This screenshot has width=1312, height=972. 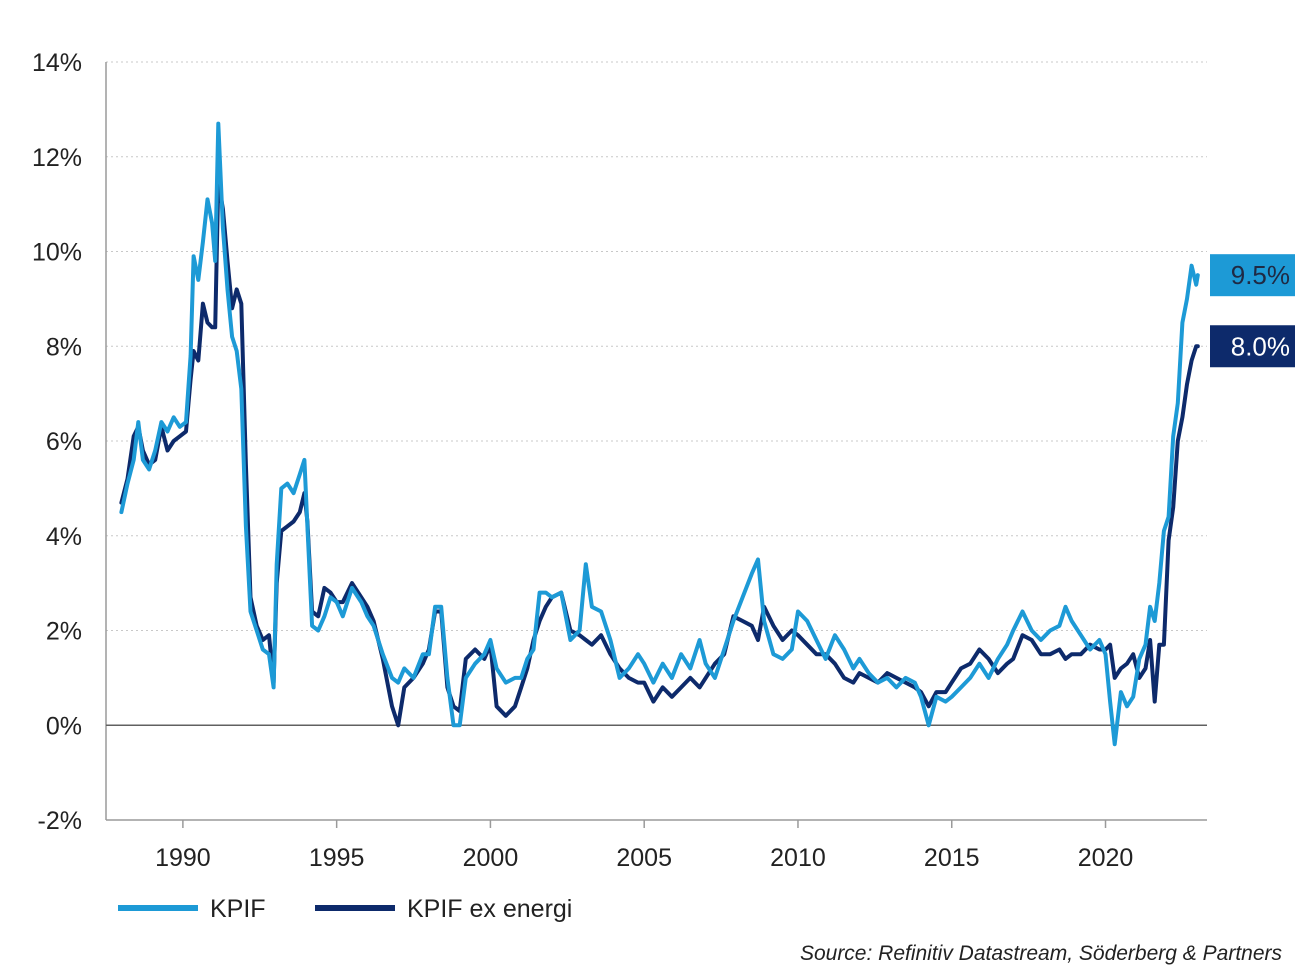 What do you see at coordinates (1106, 858) in the screenshot?
I see `x-tick-label: 2020` at bounding box center [1106, 858].